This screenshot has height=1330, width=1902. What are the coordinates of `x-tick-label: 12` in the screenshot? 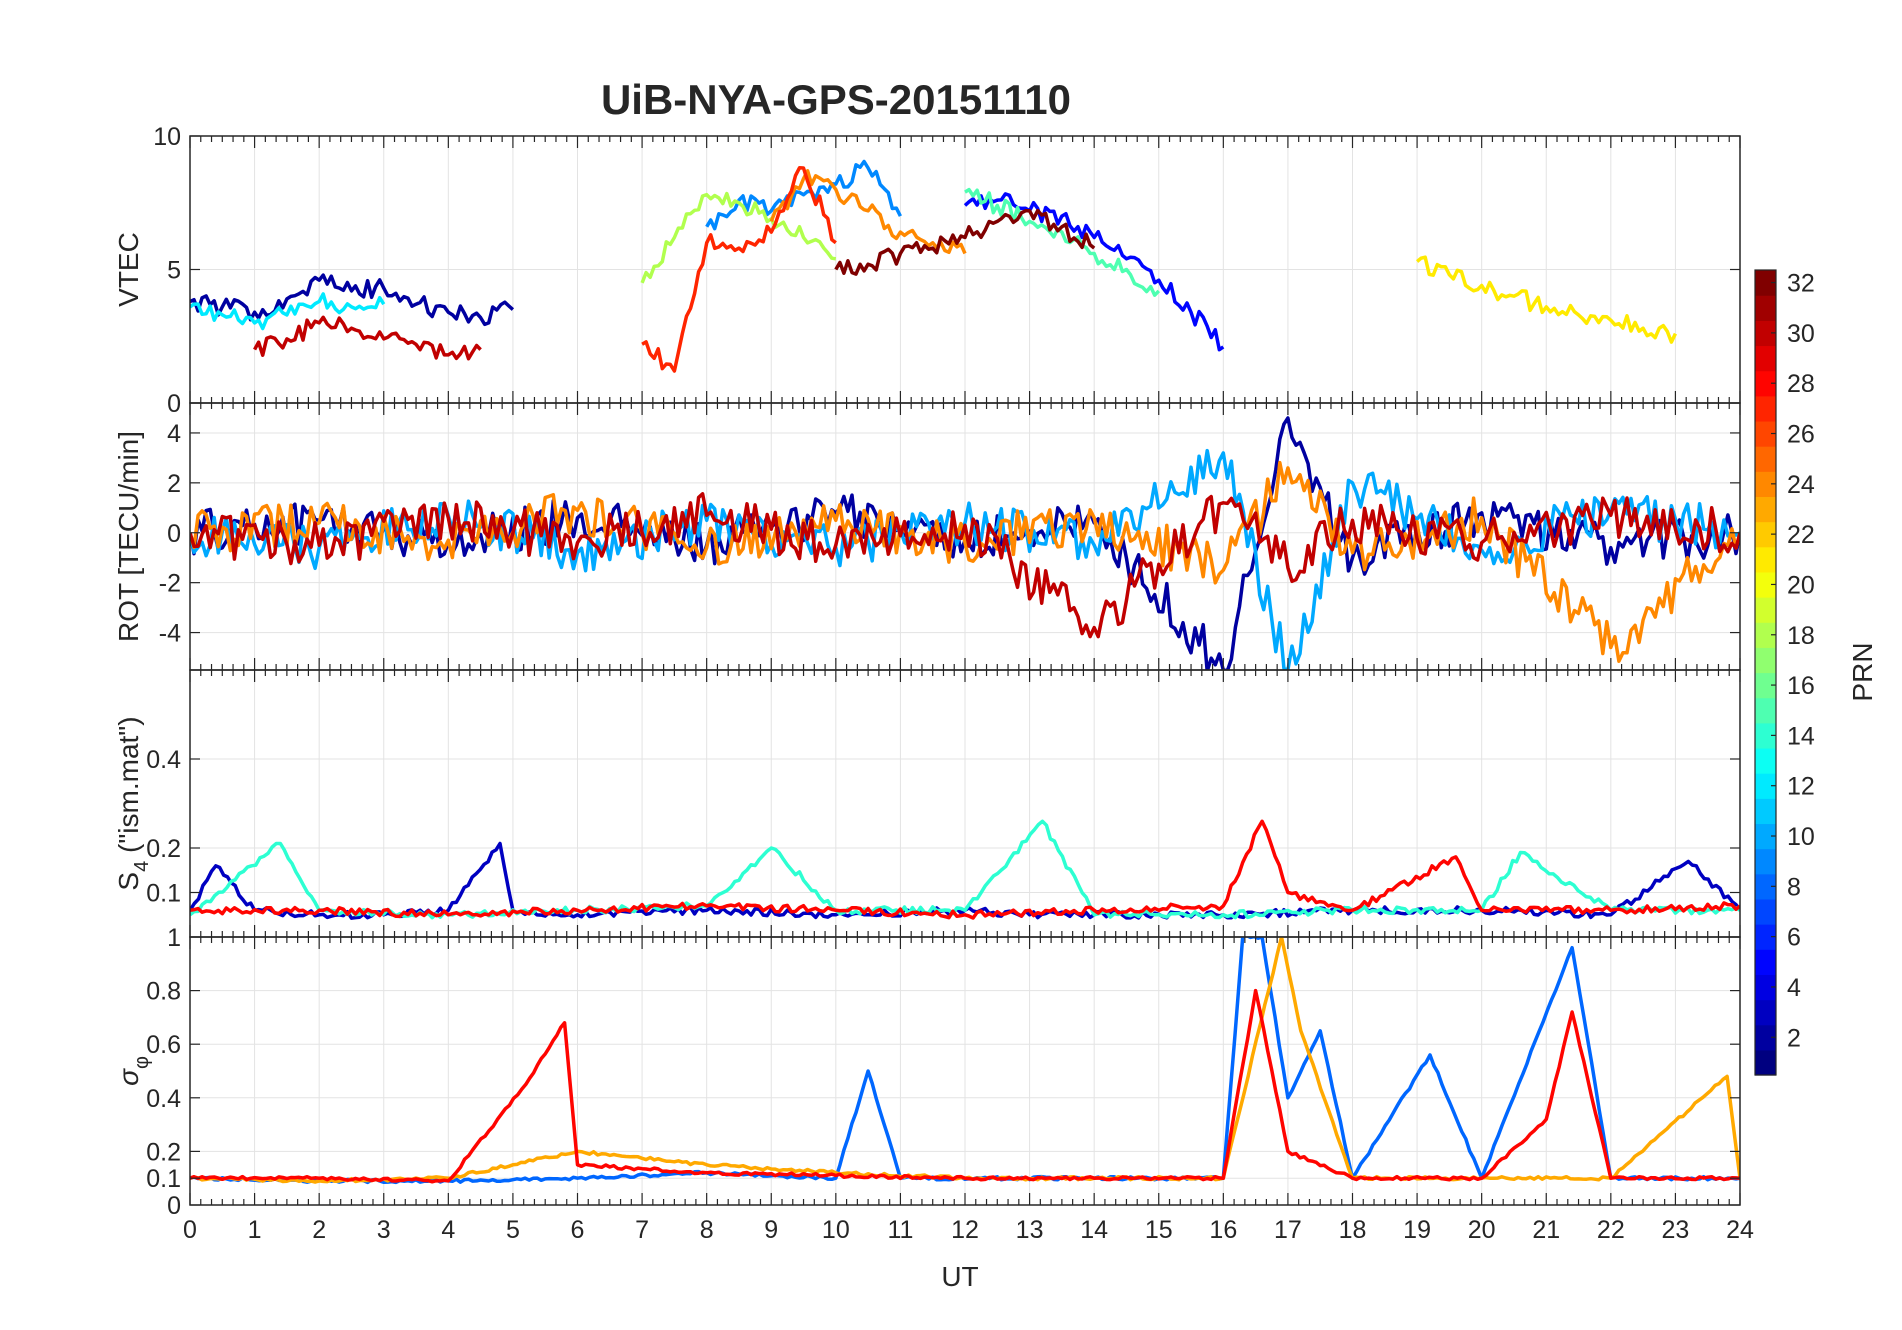 It's located at (965, 1230).